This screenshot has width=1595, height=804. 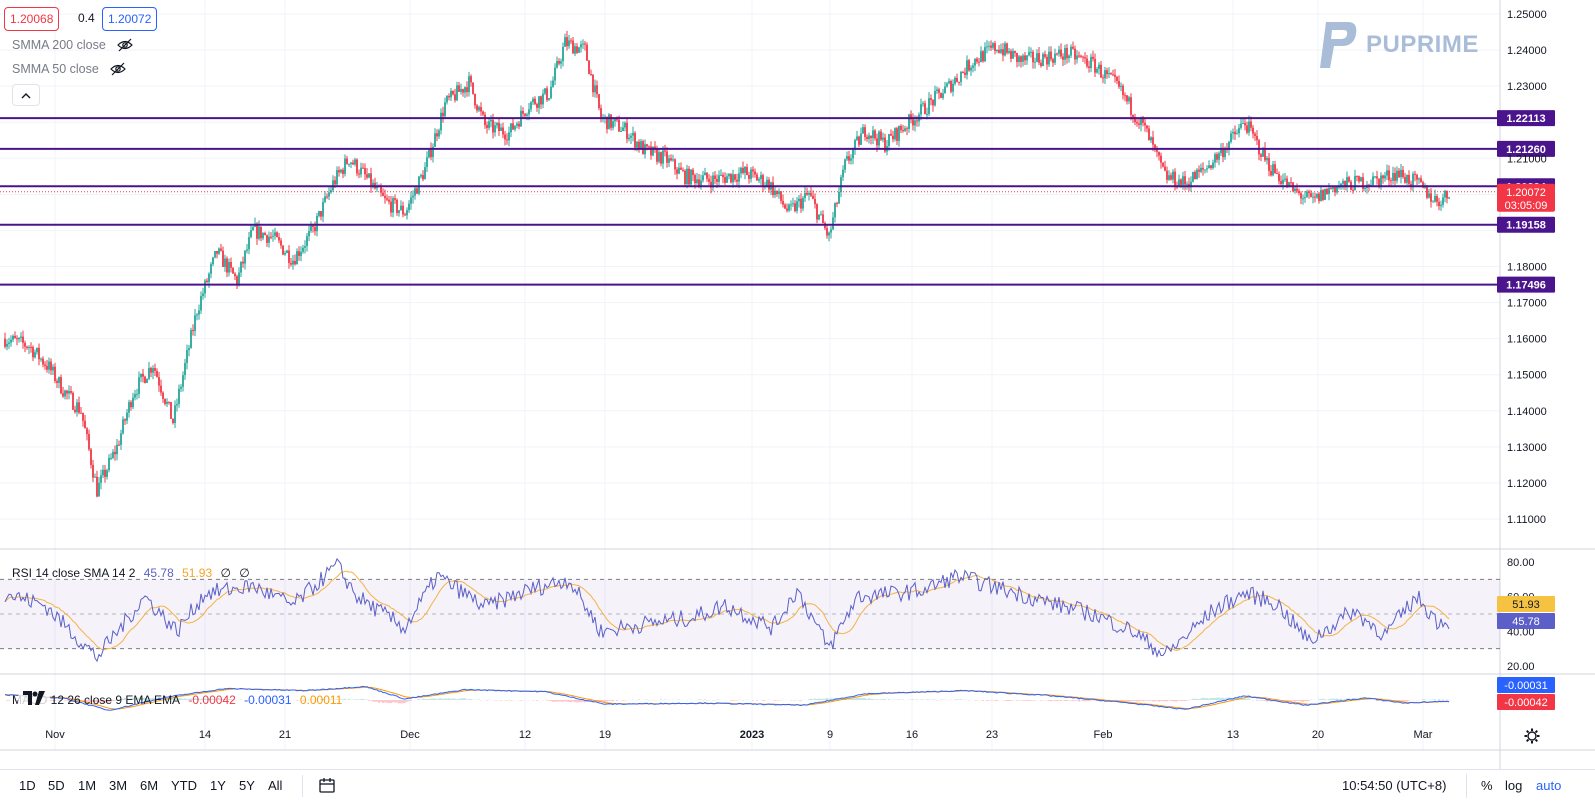 What do you see at coordinates (27, 785) in the screenshot?
I see `range-1d-button: 1D` at bounding box center [27, 785].